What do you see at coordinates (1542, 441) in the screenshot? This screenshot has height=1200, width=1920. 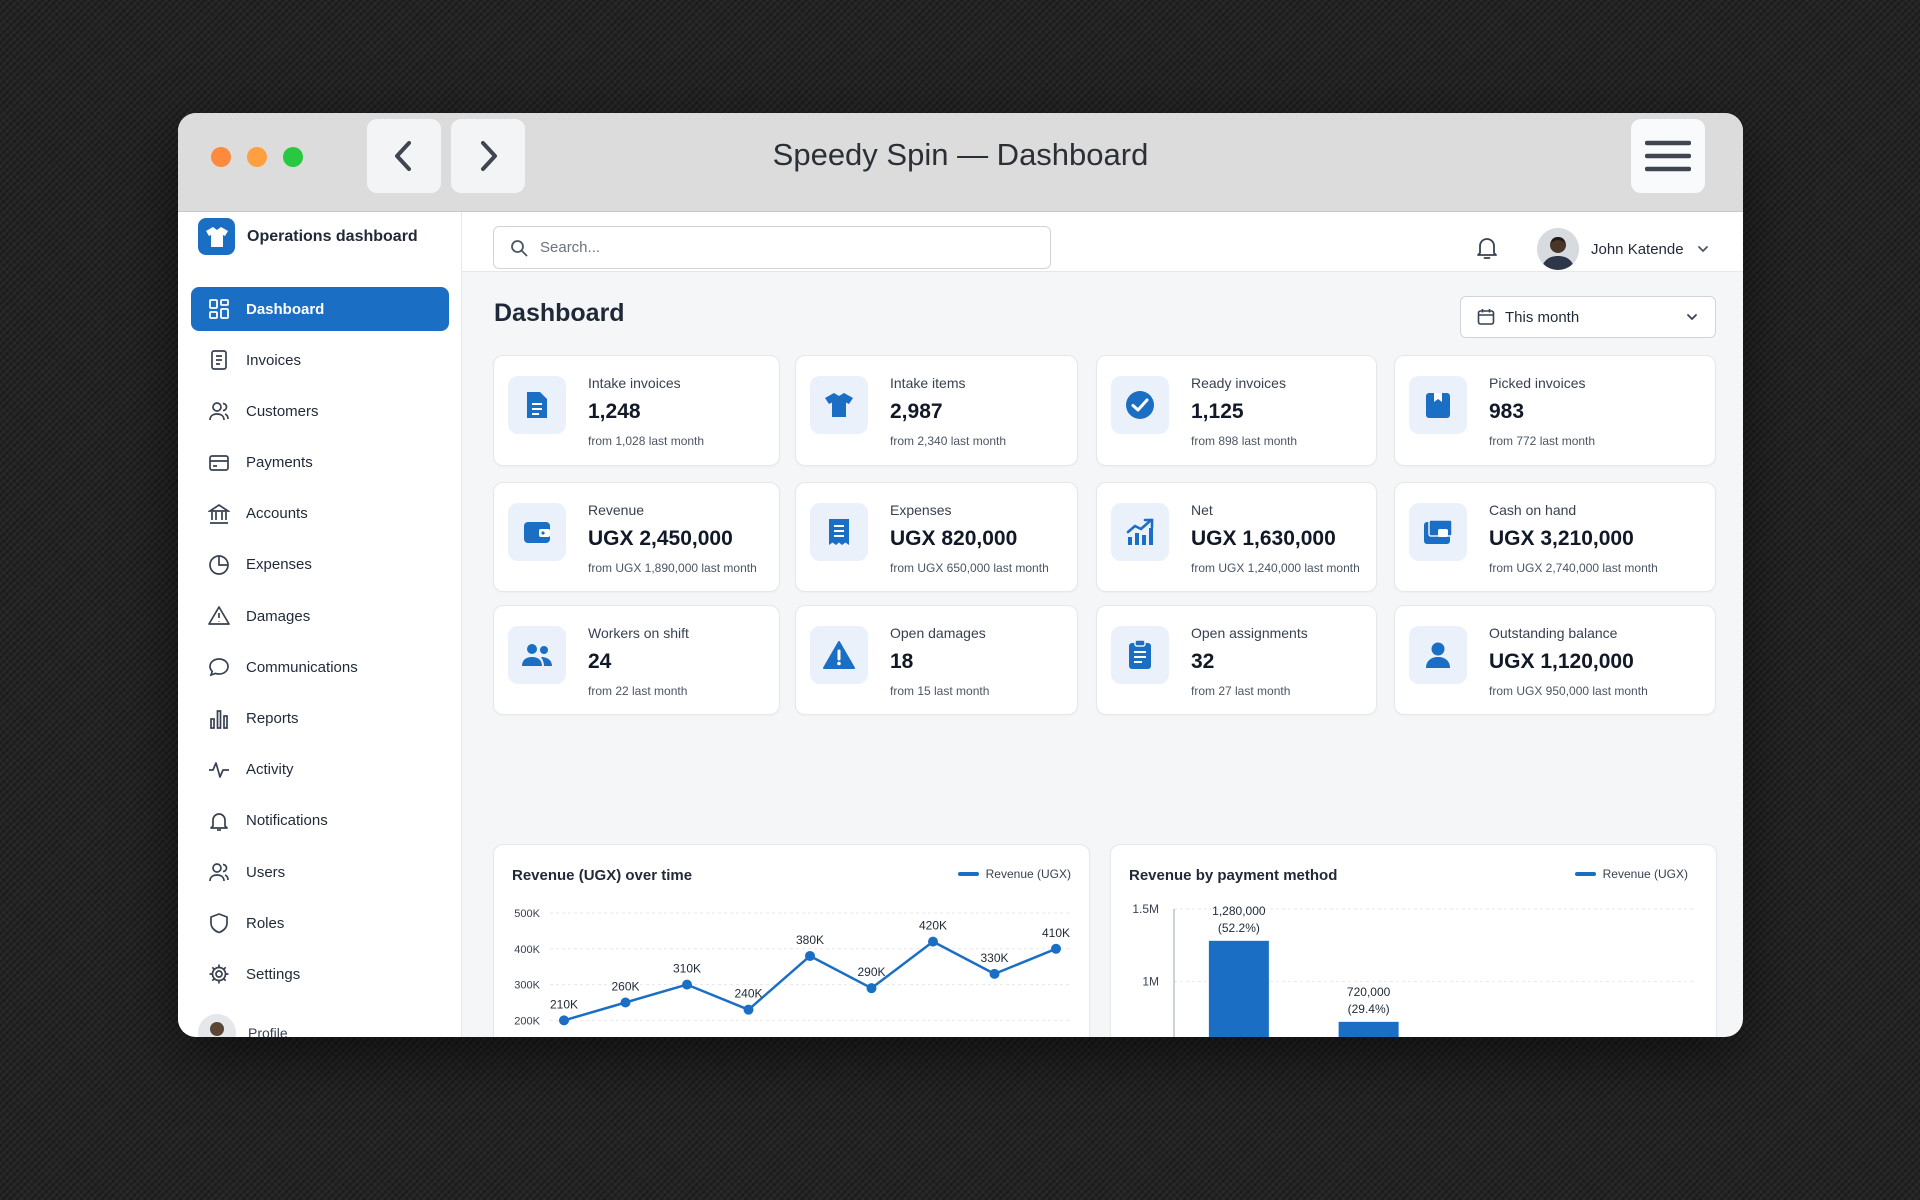 I see `kpi-comparison: from 772 last month` at bounding box center [1542, 441].